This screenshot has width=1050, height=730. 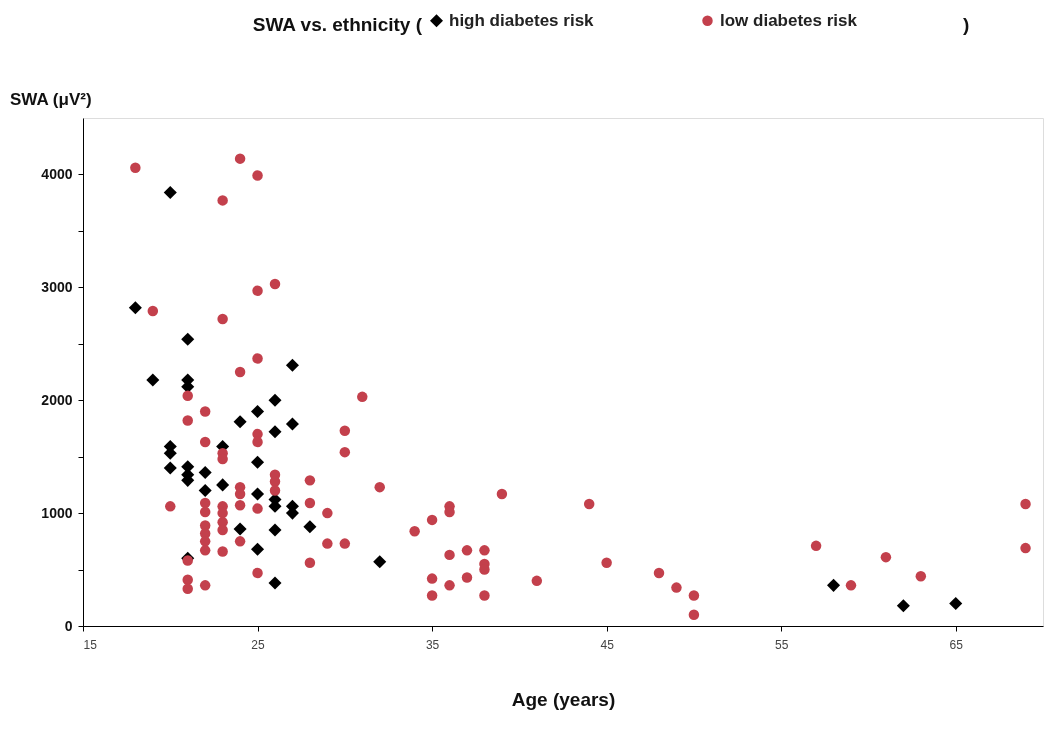 I want to click on x-axis-title: Age (years), so click(x=563, y=699).